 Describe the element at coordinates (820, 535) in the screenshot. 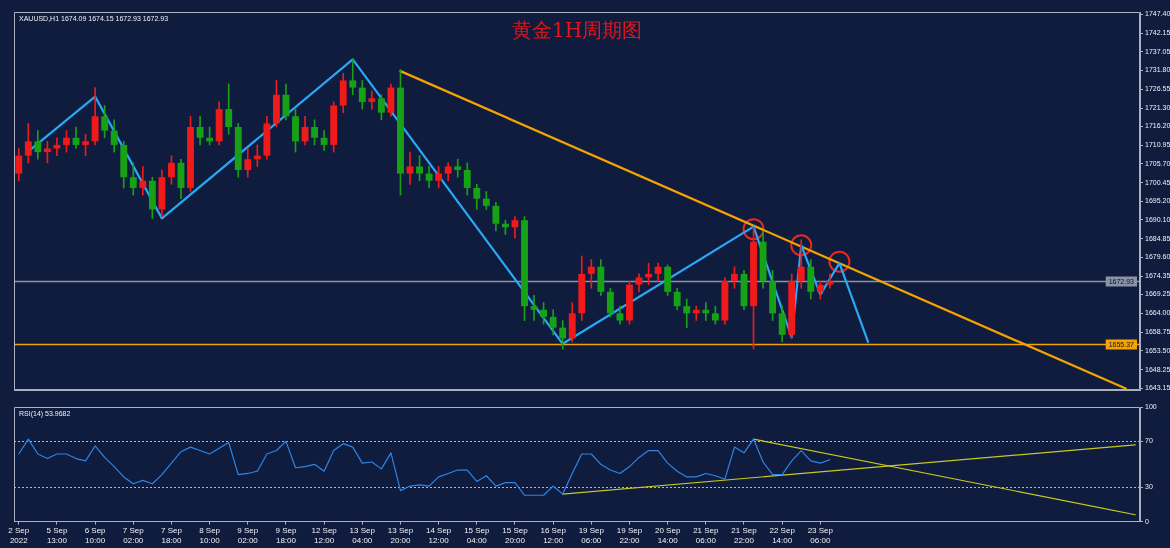

I see `x-tick-label: 23 Sep 06:00` at that location.